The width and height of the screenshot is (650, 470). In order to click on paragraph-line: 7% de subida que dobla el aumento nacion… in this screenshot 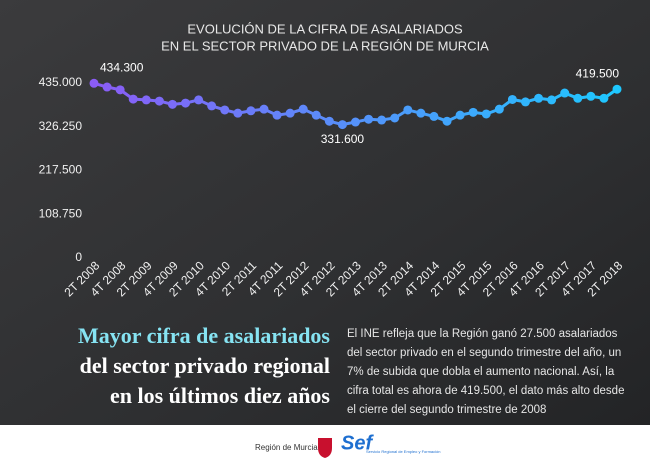, I will do `click(481, 372)`.